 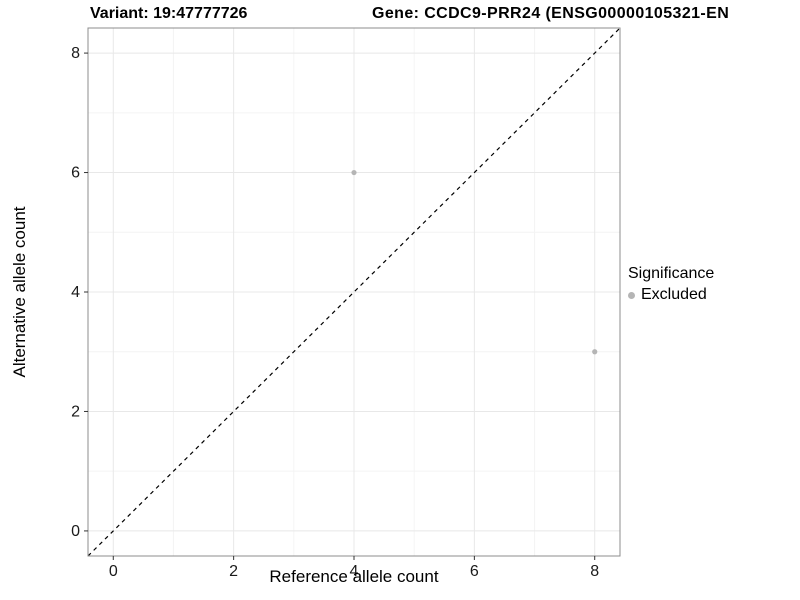 I want to click on x-axis-label: Reference allele count, so click(x=354, y=576).